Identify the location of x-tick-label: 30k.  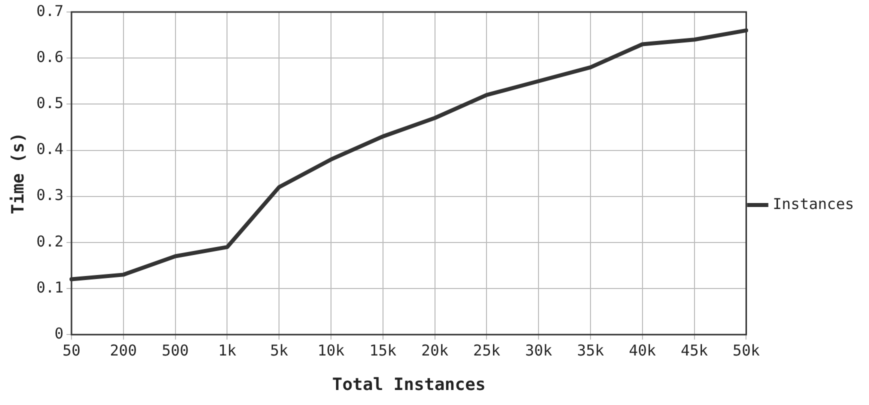
(538, 350).